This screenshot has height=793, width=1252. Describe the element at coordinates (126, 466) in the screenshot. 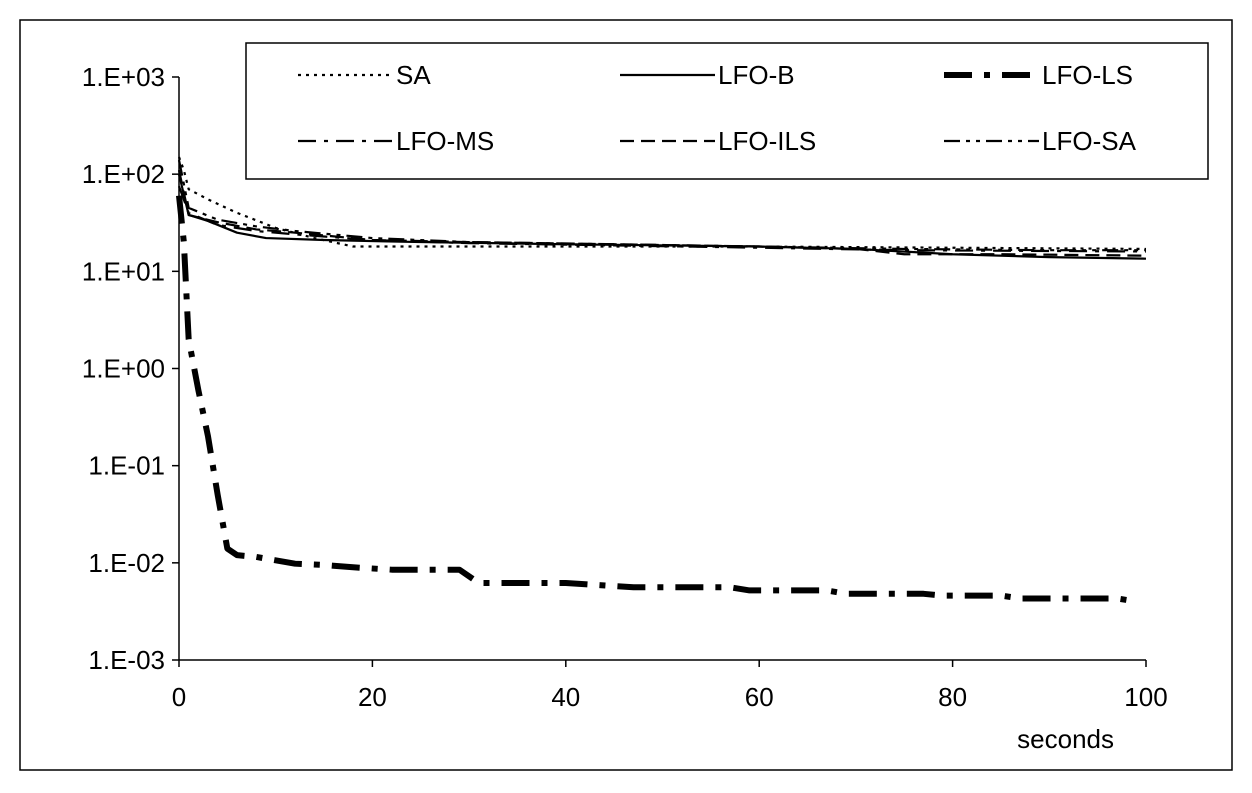

I see `y-tick-label: 1.E-01` at that location.